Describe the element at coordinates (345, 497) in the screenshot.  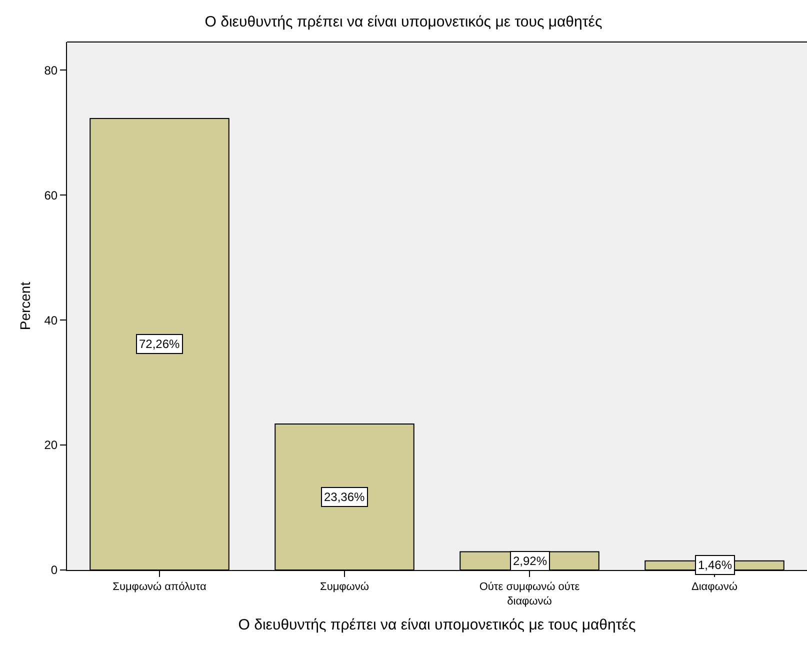
I see `data-label: 23,36%` at that location.